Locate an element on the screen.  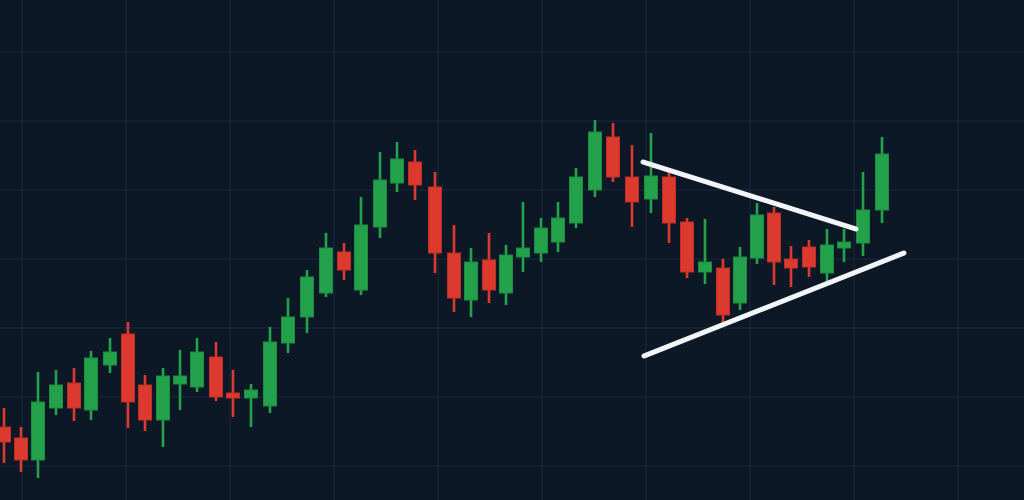
candle-body-38-bear is located at coordinates (669, 200).